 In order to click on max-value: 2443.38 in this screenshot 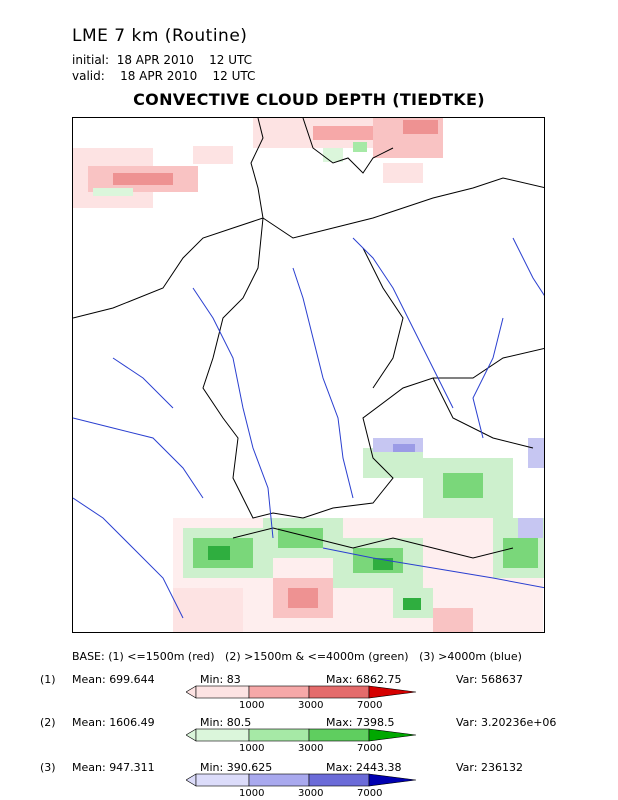, I will do `click(378, 767)`.